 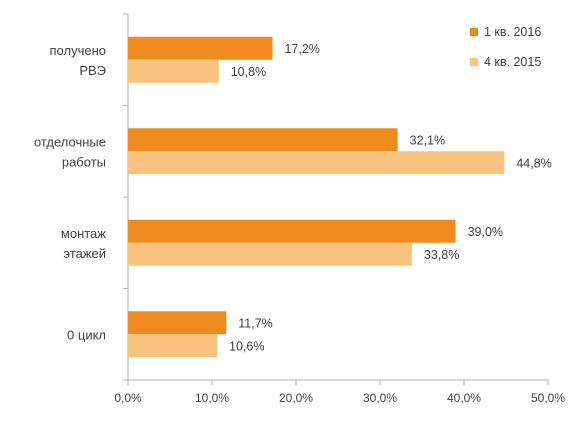 What do you see at coordinates (512, 62) in the screenshot?
I see `legend-label: 4 кв. 2015` at bounding box center [512, 62].